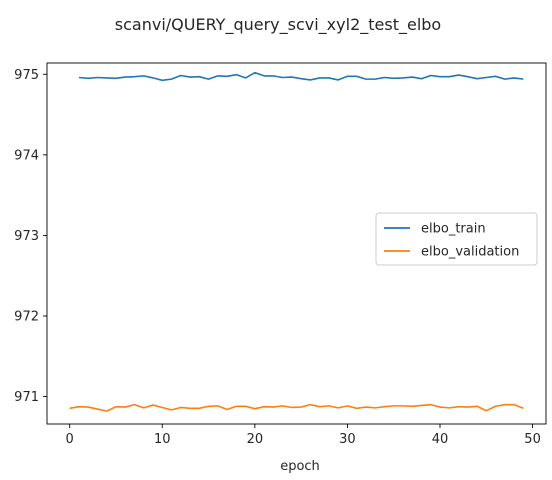  I want to click on y-tick-label: 973, so click(26, 236).